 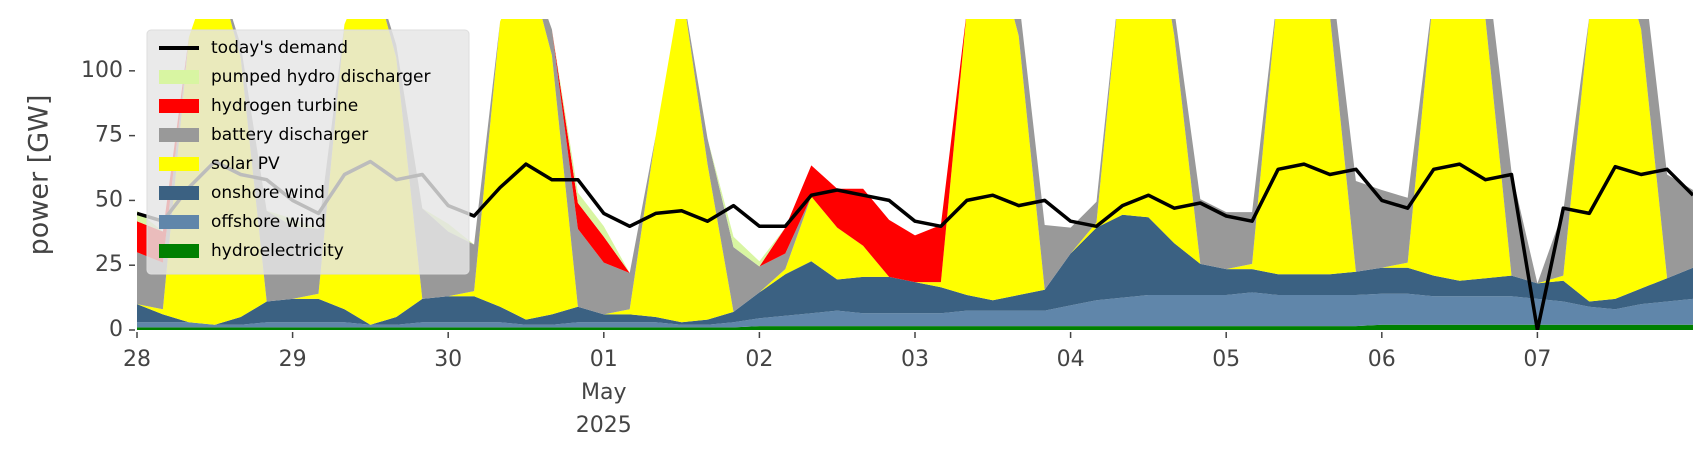 I want to click on legend-label: today's demand, so click(x=279, y=48).